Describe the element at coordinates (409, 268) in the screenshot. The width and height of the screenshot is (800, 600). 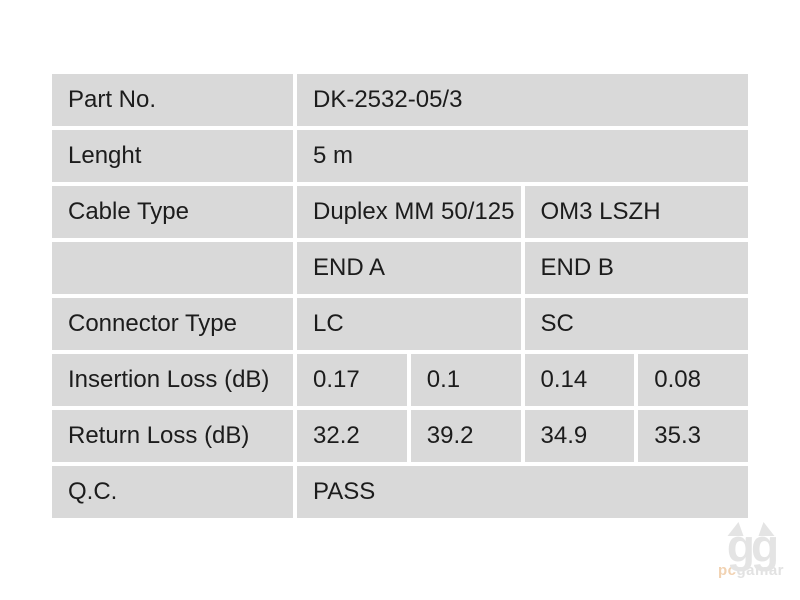
I see `cell-end-a-header: END A` at that location.